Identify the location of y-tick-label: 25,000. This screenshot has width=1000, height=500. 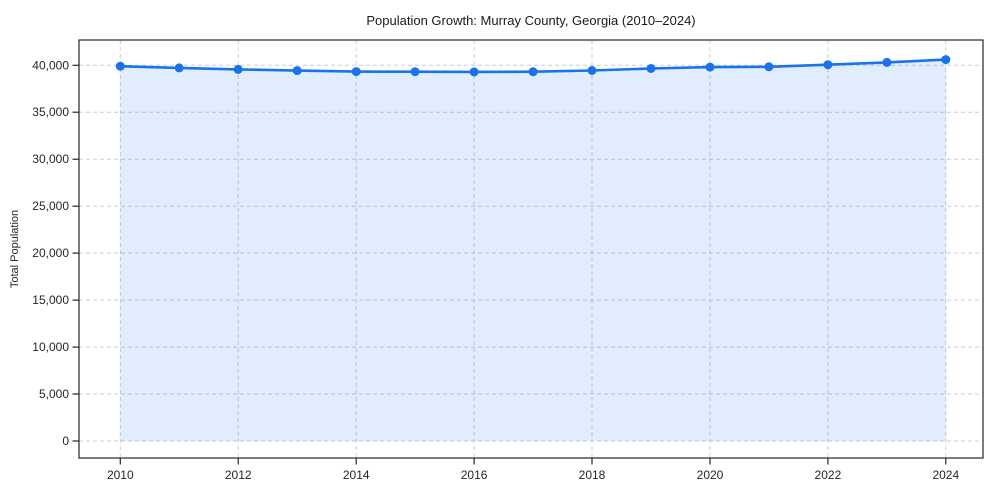
(50, 206).